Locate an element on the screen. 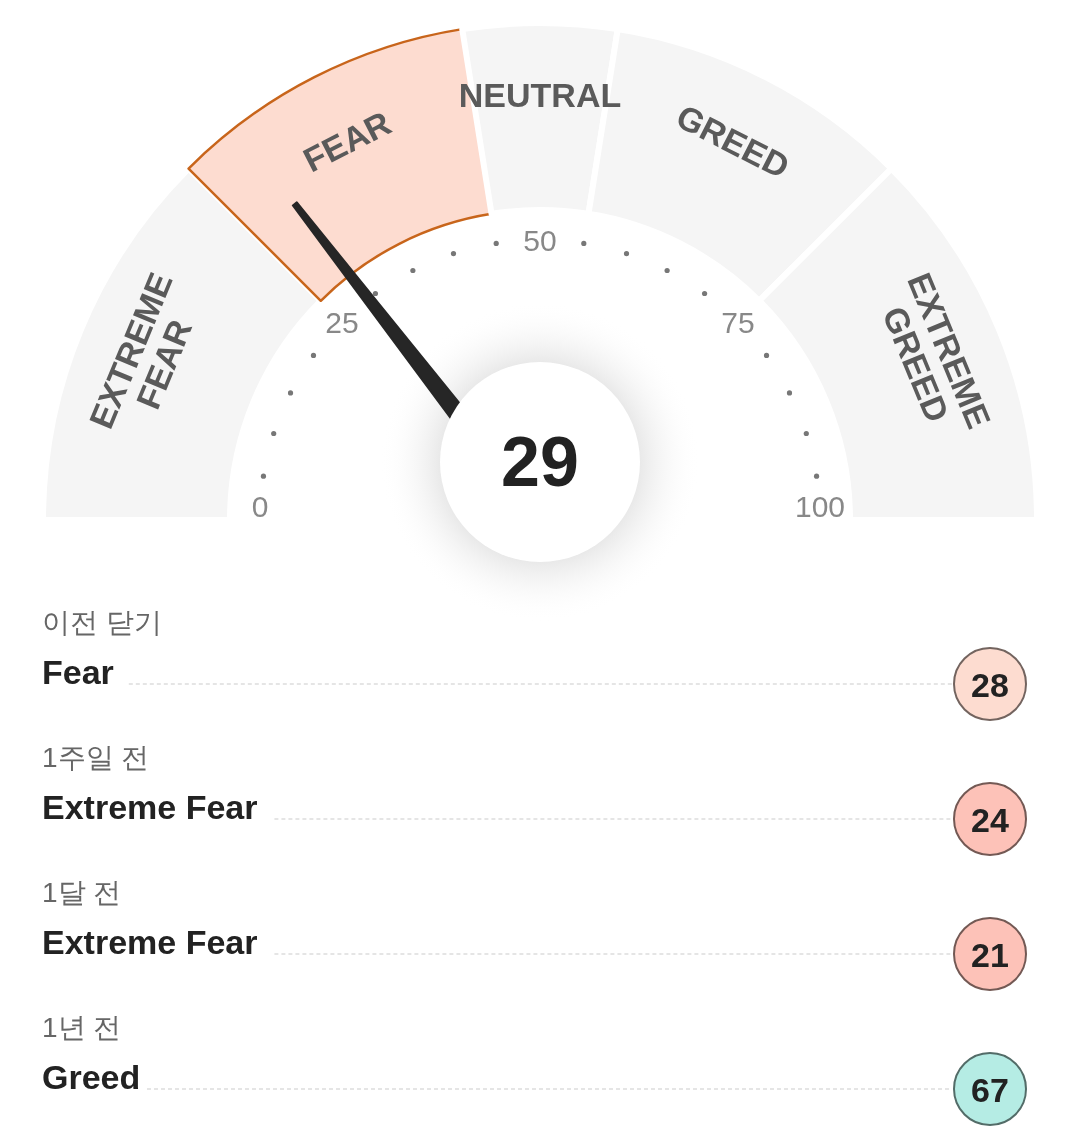 The image size is (1080, 1130). data-label: 67 is located at coordinates (990, 1090).